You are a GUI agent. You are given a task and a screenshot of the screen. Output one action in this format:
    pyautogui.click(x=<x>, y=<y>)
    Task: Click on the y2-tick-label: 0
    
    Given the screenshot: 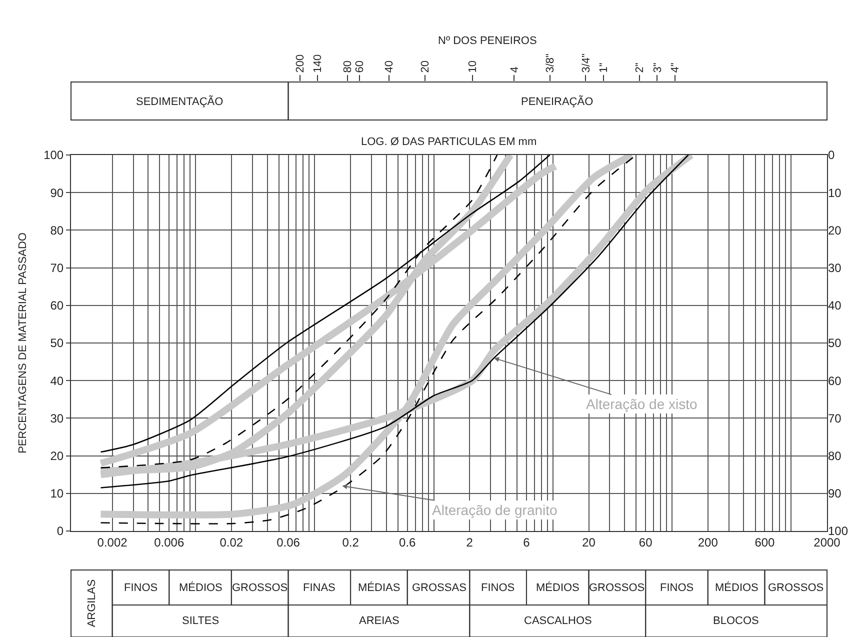 What is the action you would take?
    pyautogui.click(x=831, y=155)
    